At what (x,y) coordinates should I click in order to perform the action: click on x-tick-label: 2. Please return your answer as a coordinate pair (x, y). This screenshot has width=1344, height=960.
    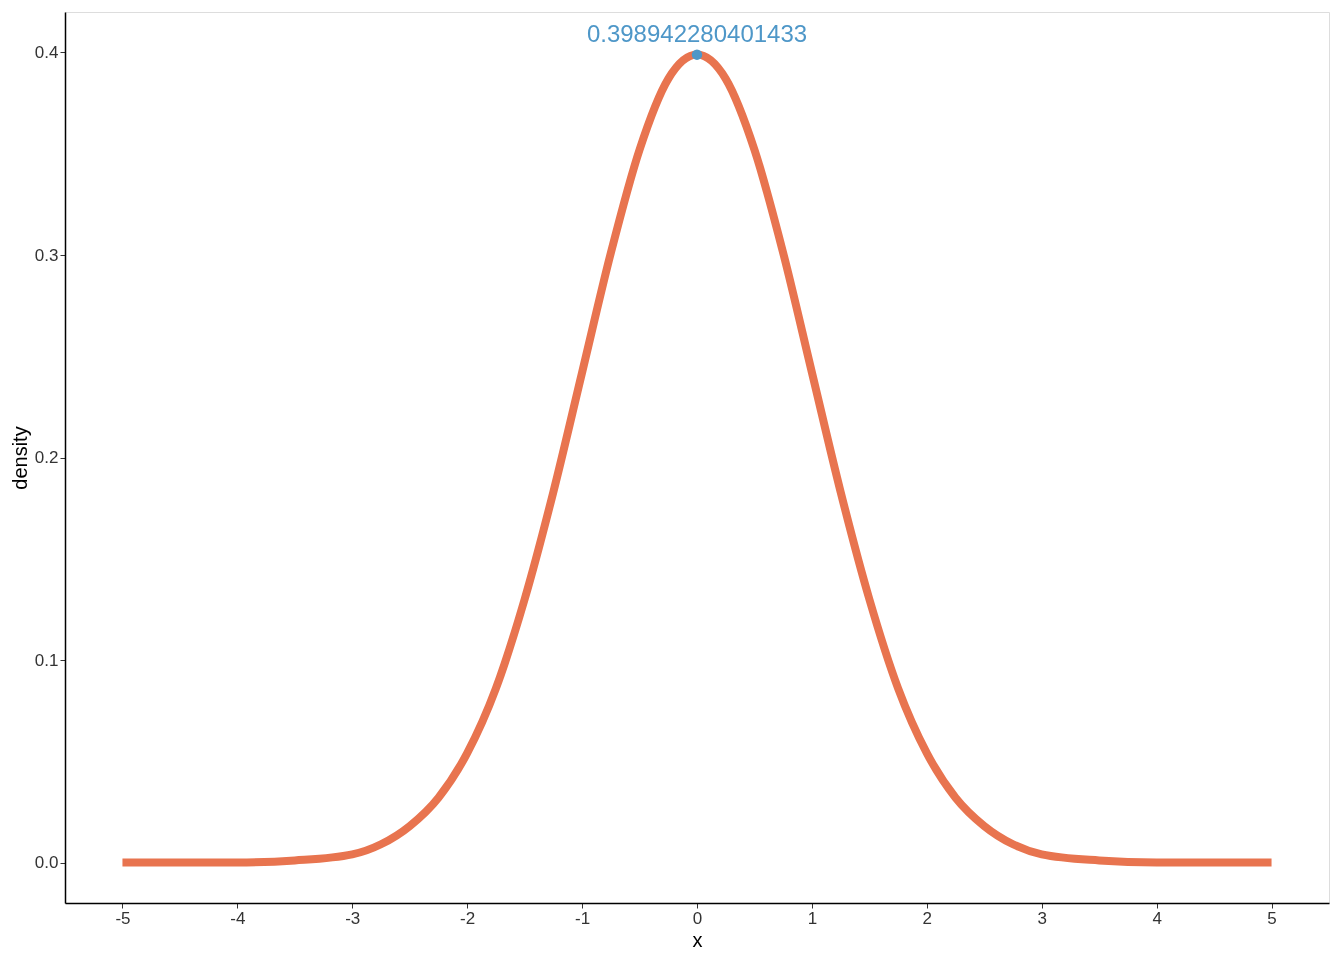
    Looking at the image, I should click on (927, 918).